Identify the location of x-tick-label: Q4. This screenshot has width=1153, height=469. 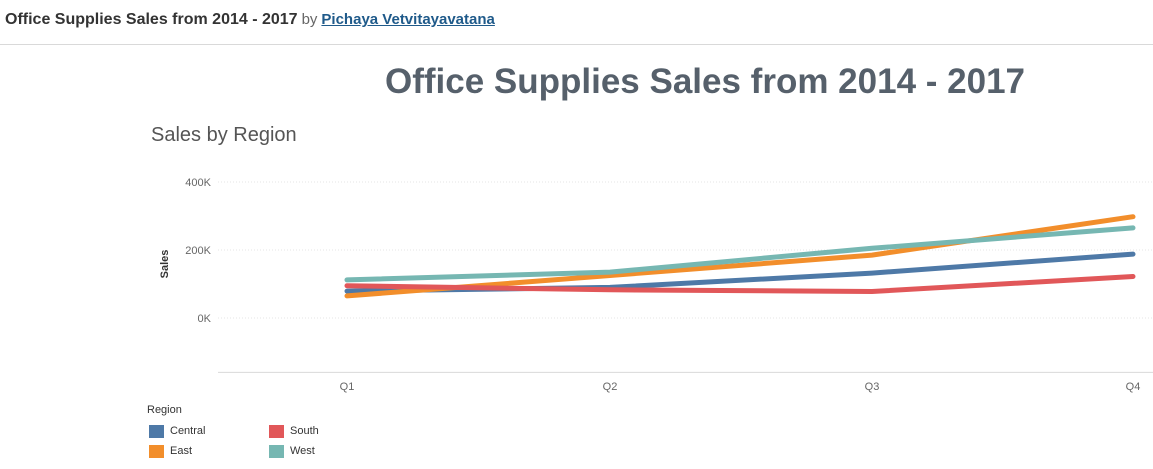
(1133, 387).